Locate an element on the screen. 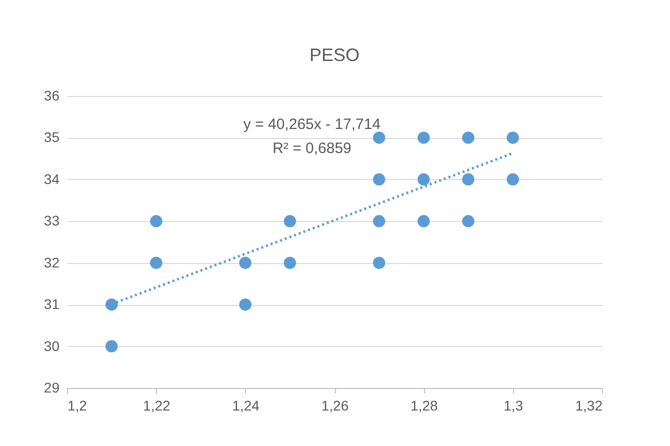 This screenshot has height=446, width=670. y-tick-label: 30 is located at coordinates (52, 346).